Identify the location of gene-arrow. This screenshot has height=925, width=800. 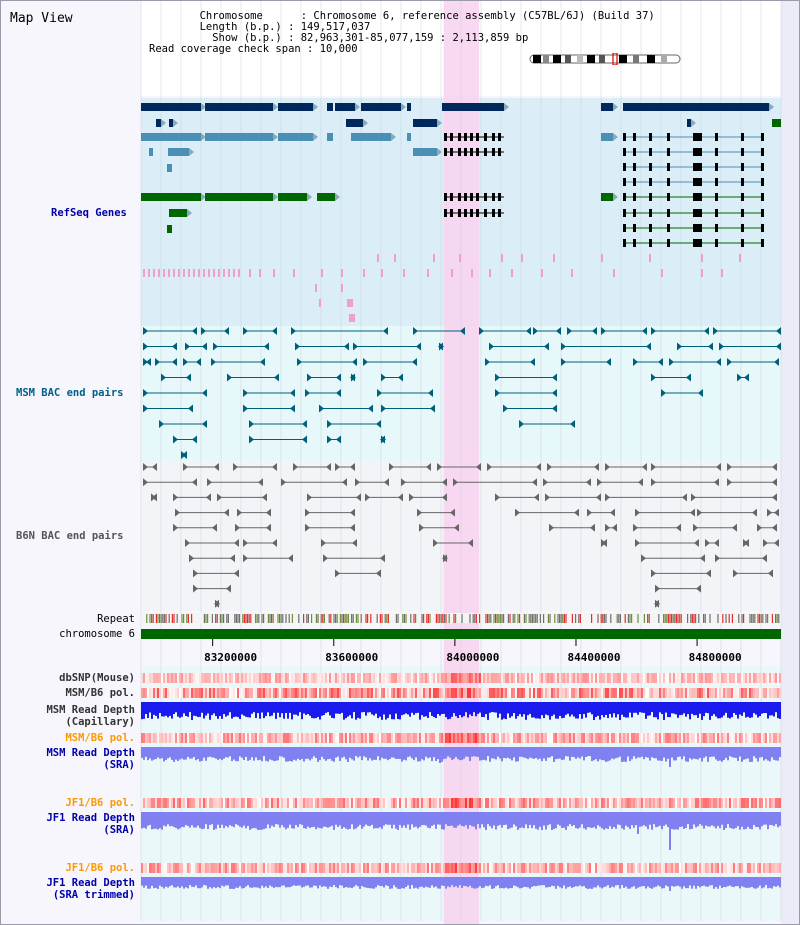
(275, 107).